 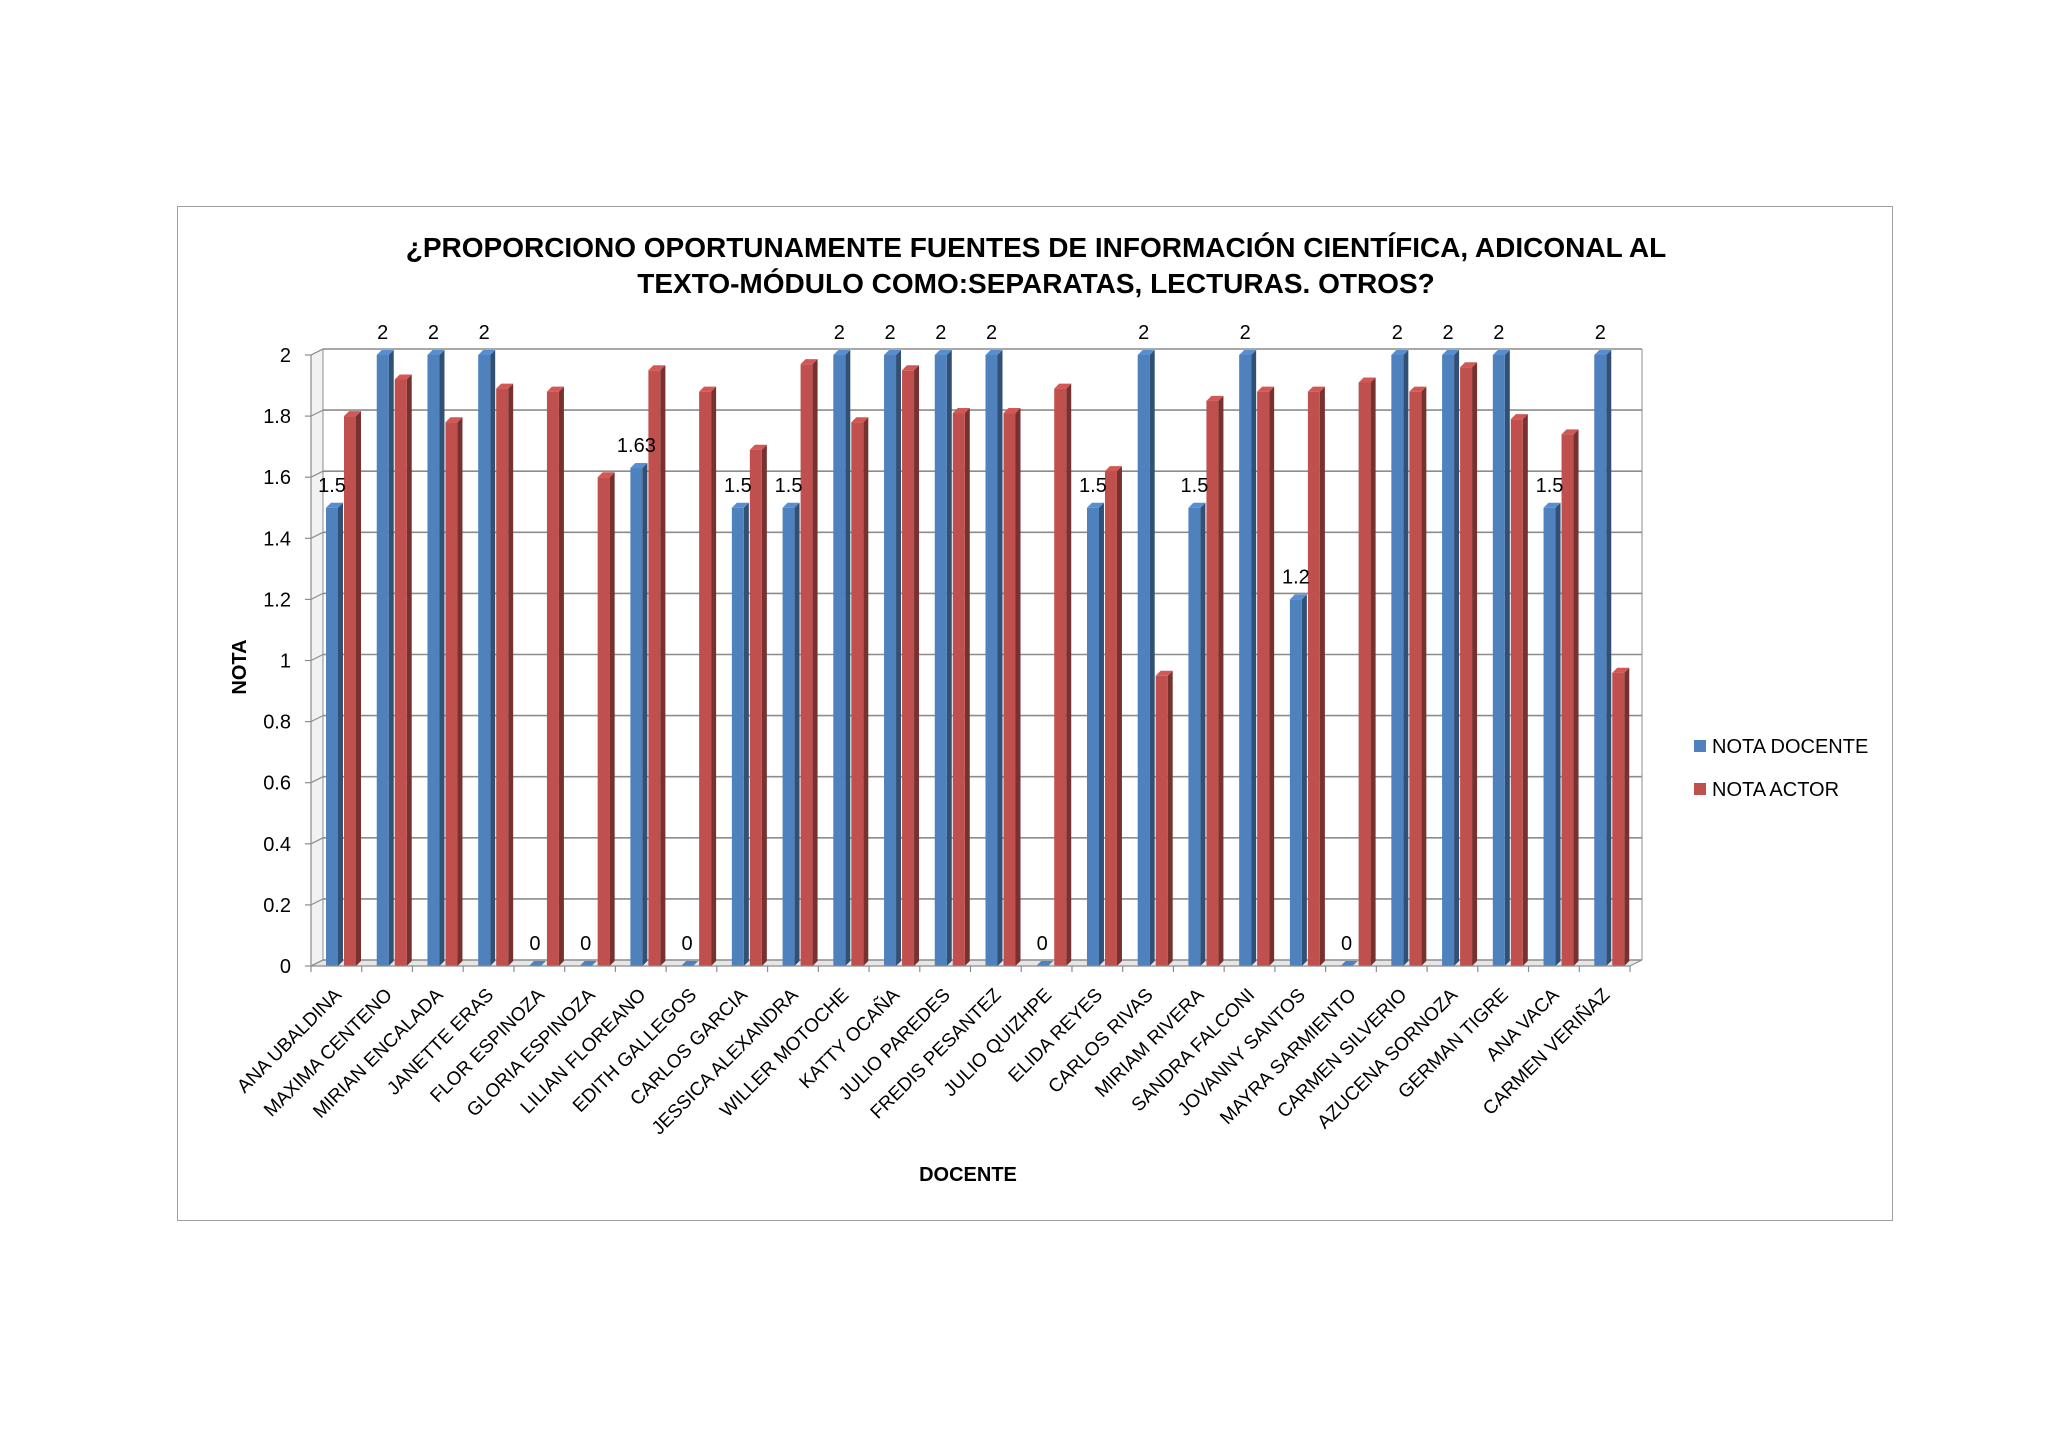 I want to click on legend-label-nota-docente: NOTA DOCENTE, so click(x=1790, y=747).